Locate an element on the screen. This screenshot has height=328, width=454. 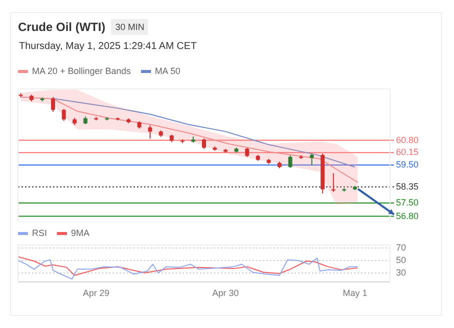
y-tick-label: 59.50 is located at coordinates (407, 164).